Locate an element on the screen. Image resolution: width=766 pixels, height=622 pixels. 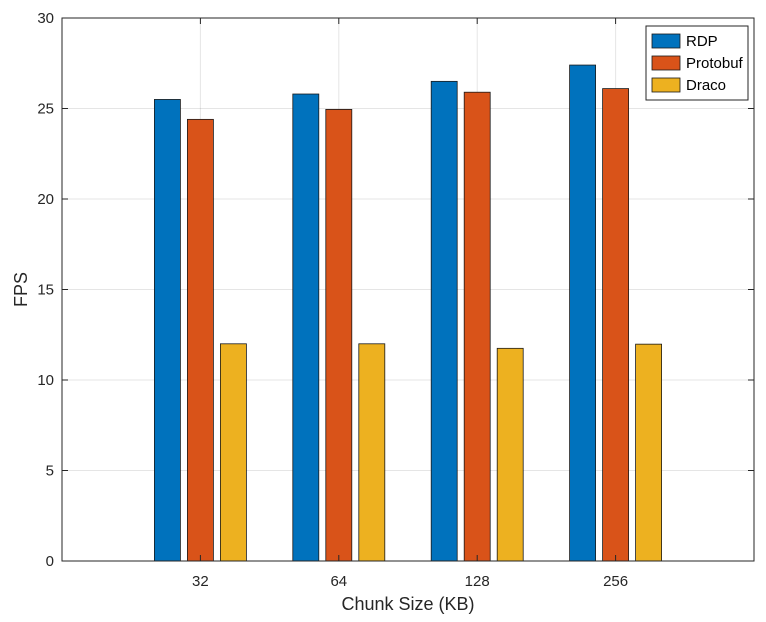
legend-label: Protobuf is located at coordinates (715, 63).